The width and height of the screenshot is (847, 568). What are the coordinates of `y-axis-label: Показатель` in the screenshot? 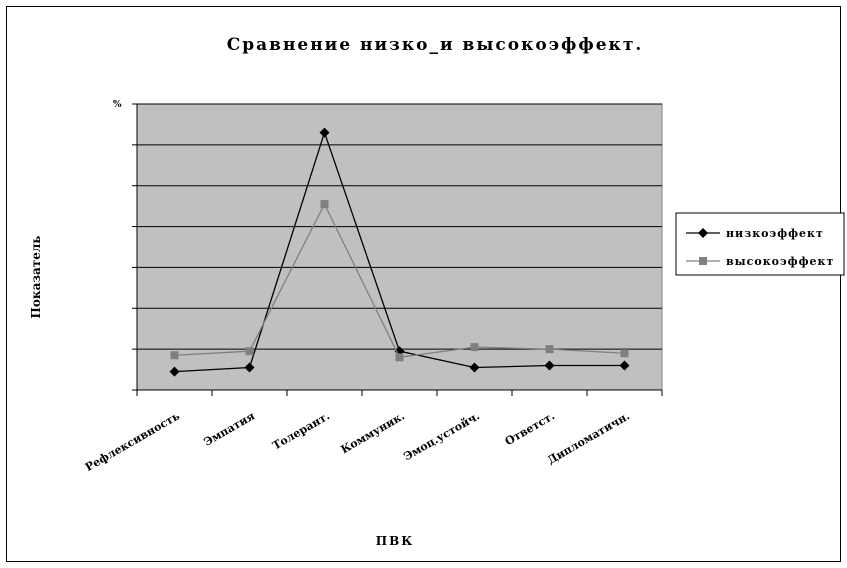 It's located at (36, 277).